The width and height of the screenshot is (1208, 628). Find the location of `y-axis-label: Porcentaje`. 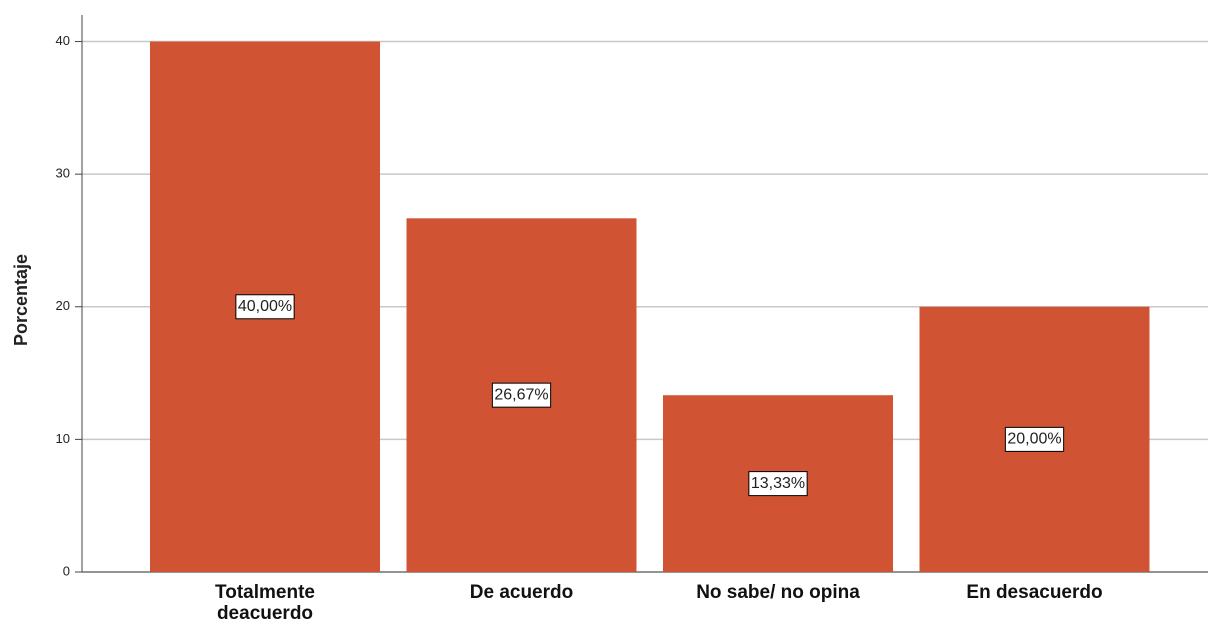

y-axis-label: Porcentaje is located at coordinates (21, 300).